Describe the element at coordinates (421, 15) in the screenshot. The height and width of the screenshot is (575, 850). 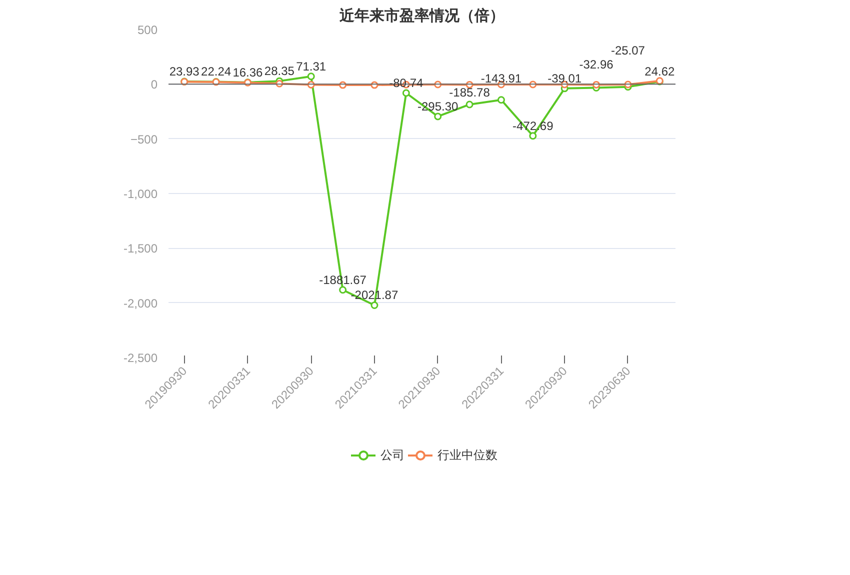
I see `chart-title: 近年来市盈率情况（倍）` at that location.